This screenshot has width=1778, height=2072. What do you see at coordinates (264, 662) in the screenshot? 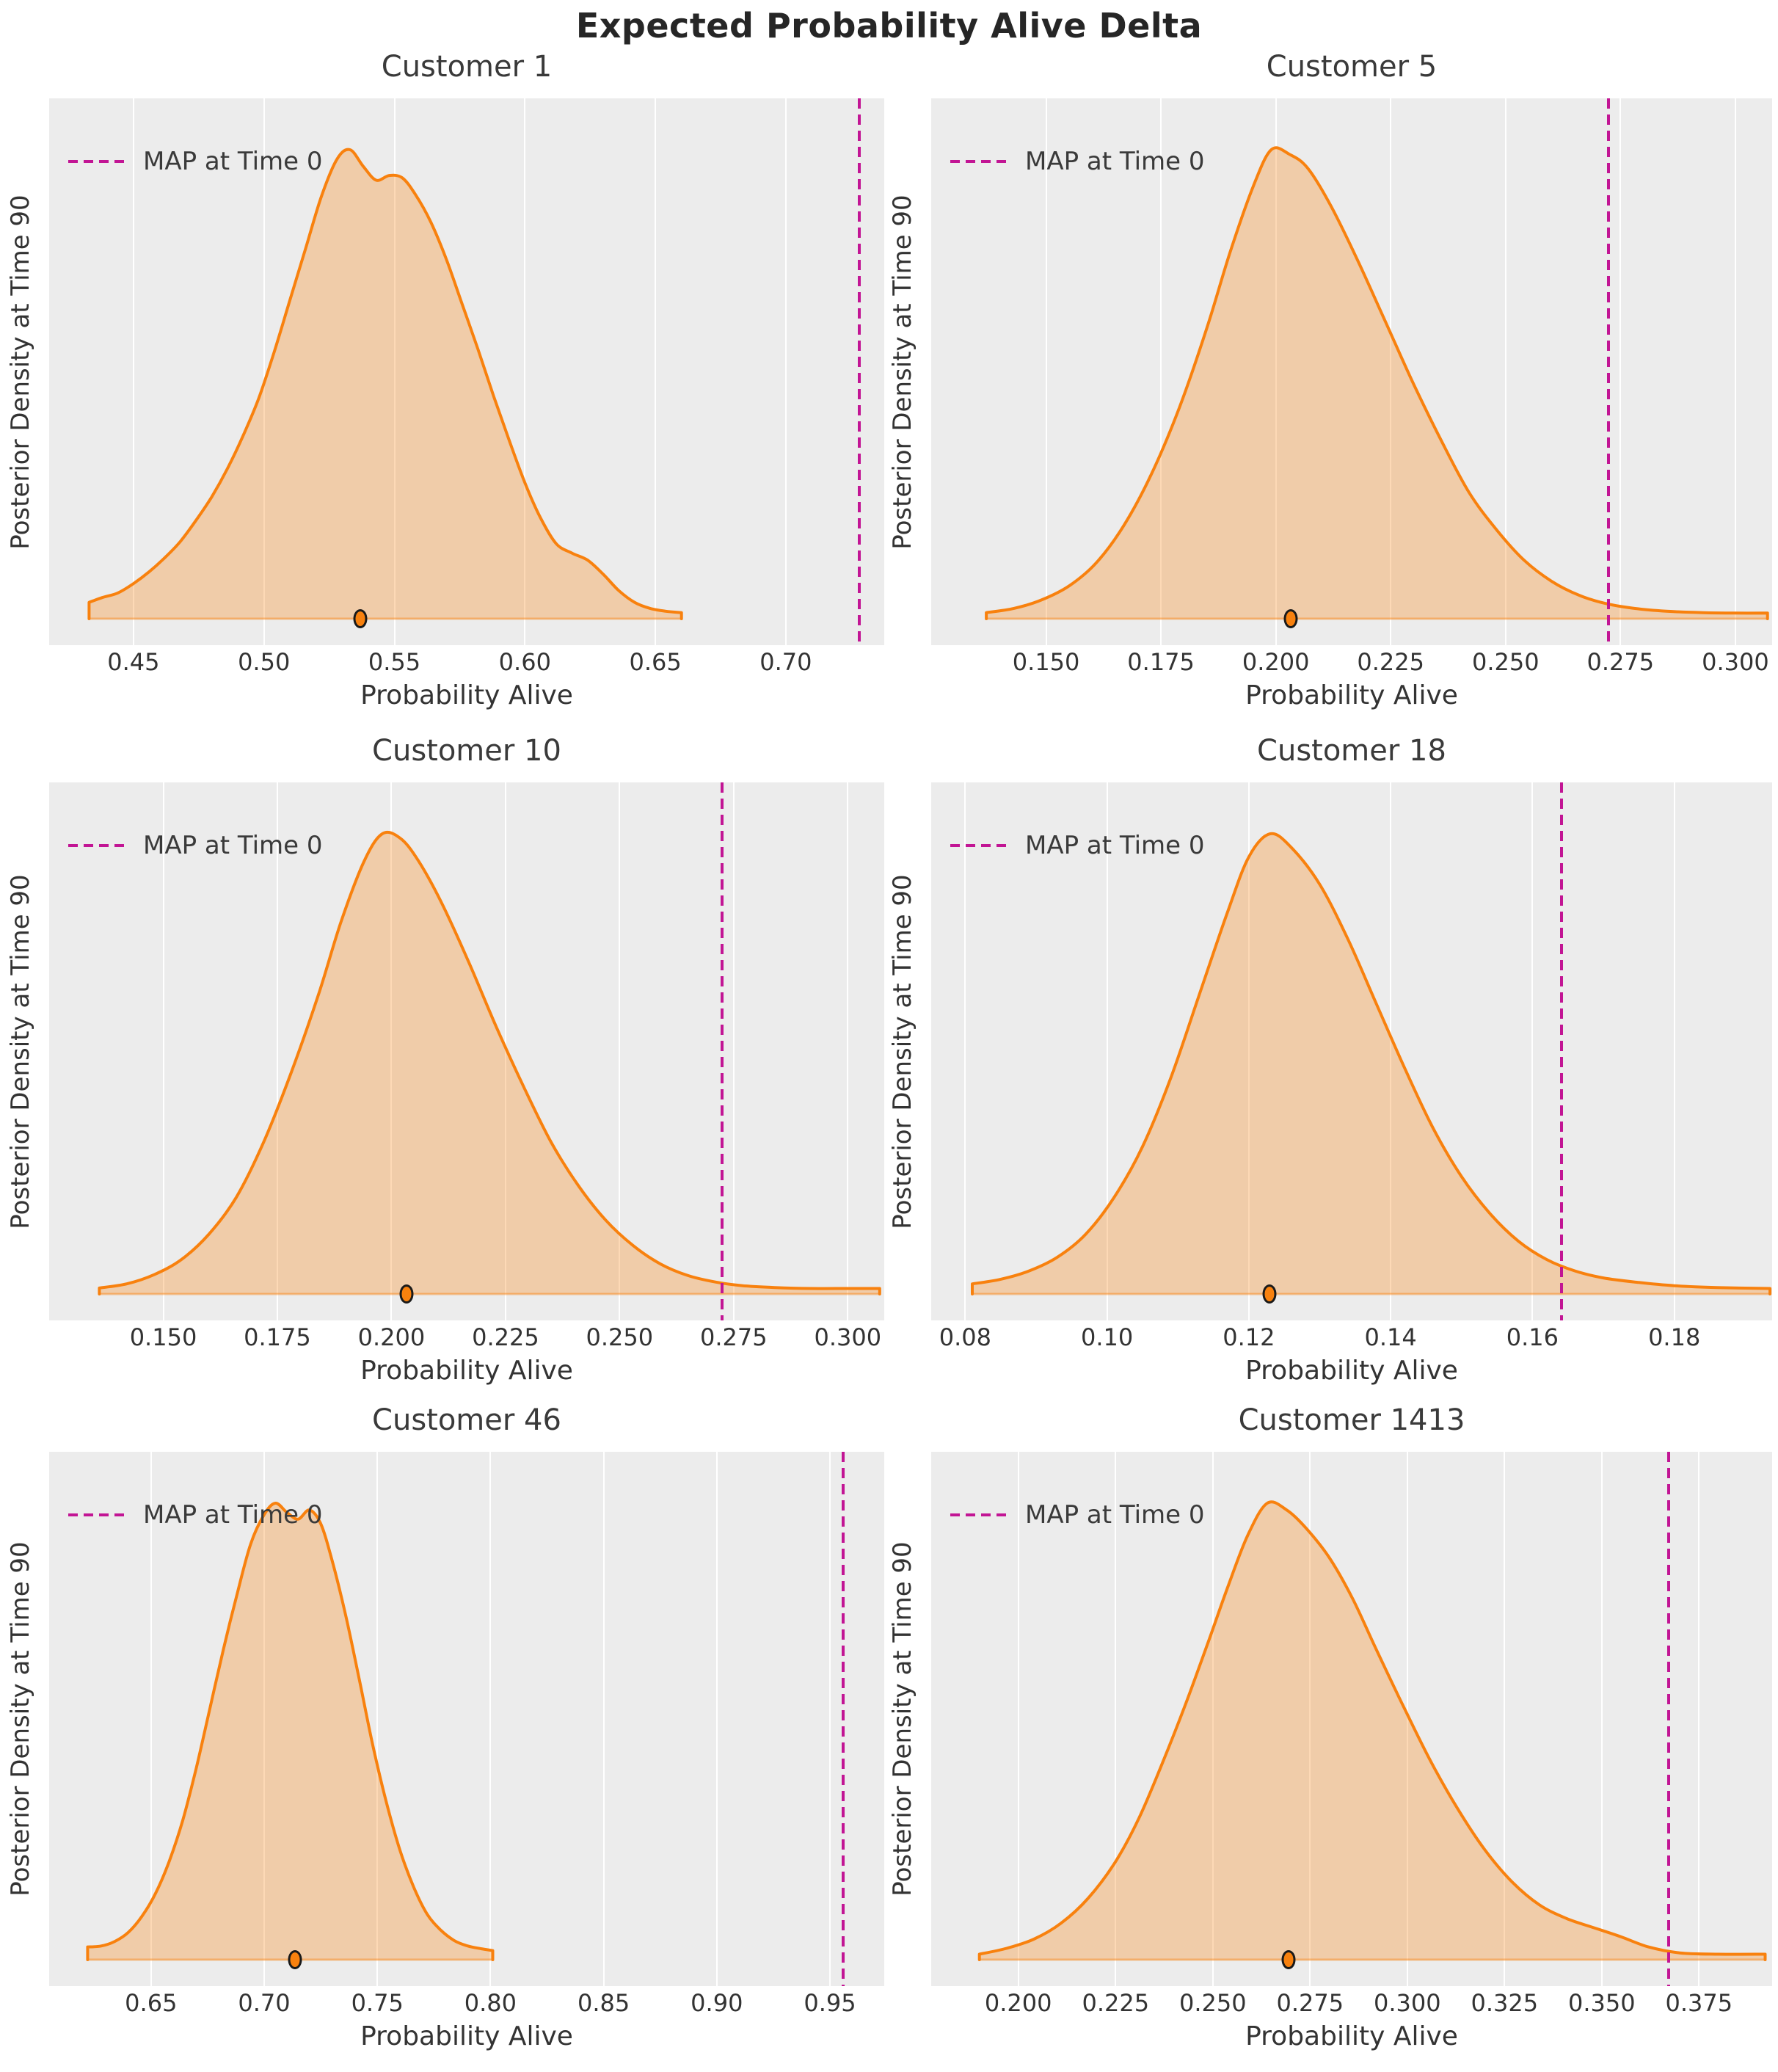
I see `x-tick-label: 0.50` at bounding box center [264, 662].